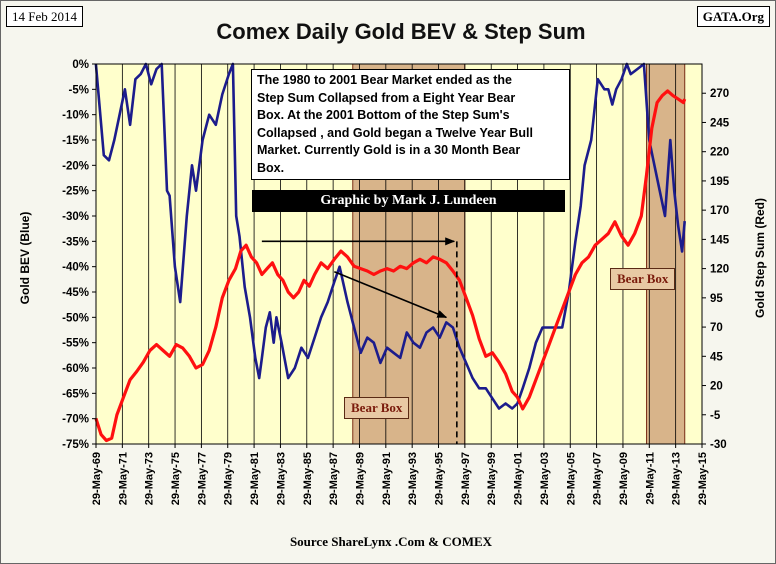 This screenshot has width=776, height=564. I want to click on x-tick-label: 29-May-05, so click(571, 478).